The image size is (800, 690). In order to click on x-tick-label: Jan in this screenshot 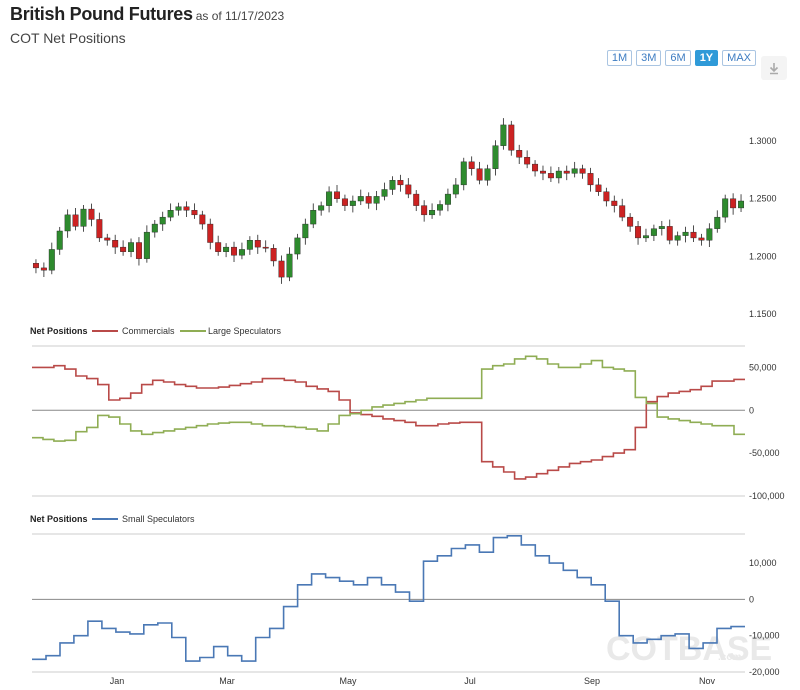, I will do `click(117, 681)`.